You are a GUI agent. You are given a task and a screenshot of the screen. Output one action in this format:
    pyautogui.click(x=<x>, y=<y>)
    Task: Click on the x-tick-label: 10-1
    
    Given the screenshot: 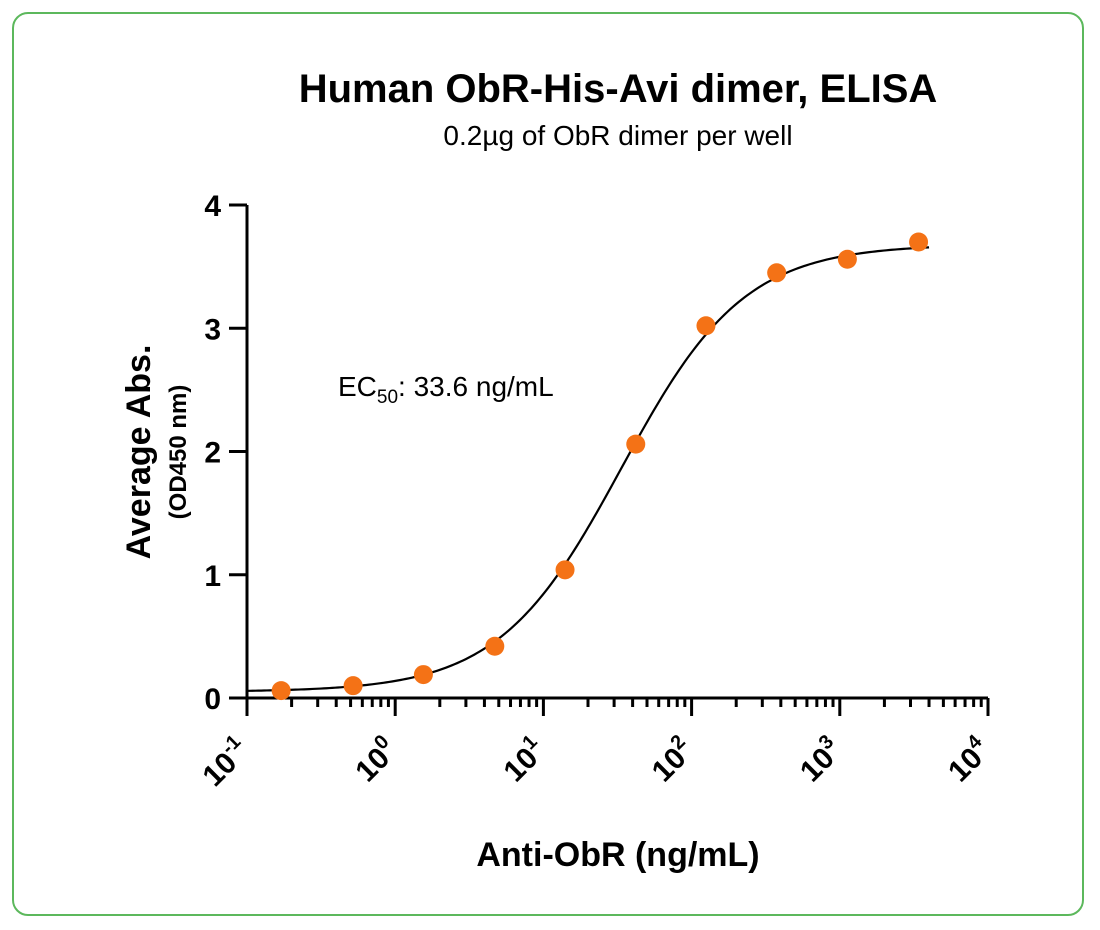 What is the action you would take?
    pyautogui.click(x=225, y=762)
    